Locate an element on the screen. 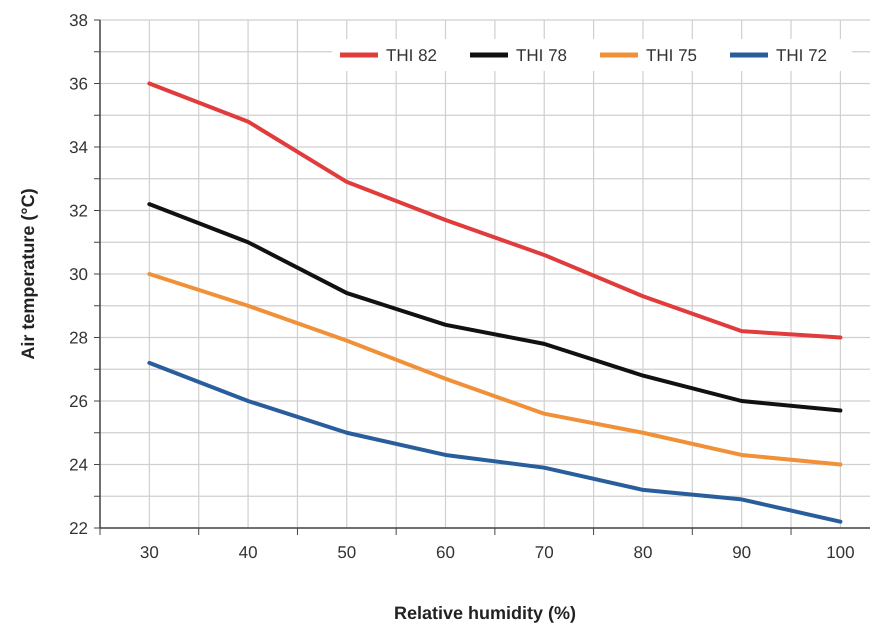 The width and height of the screenshot is (877, 633). y-tick-label: 32 is located at coordinates (78, 210).